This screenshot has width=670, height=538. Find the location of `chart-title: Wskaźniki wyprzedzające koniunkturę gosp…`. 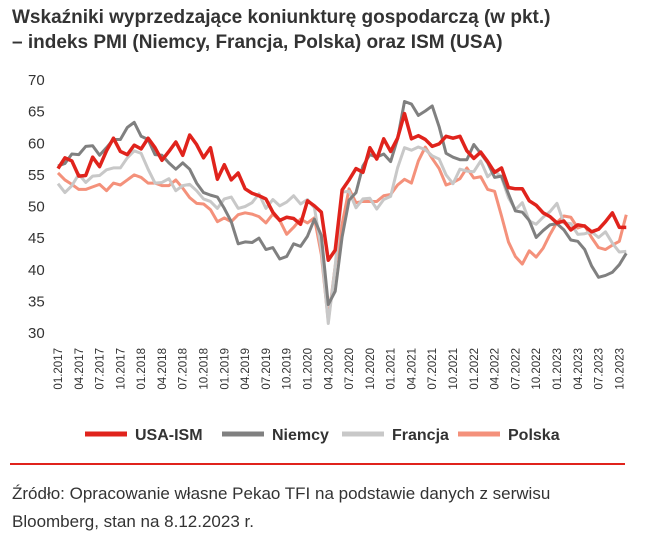

chart-title: Wskaźniki wyprzedzające koniunkturę gosp… is located at coordinates (281, 17).